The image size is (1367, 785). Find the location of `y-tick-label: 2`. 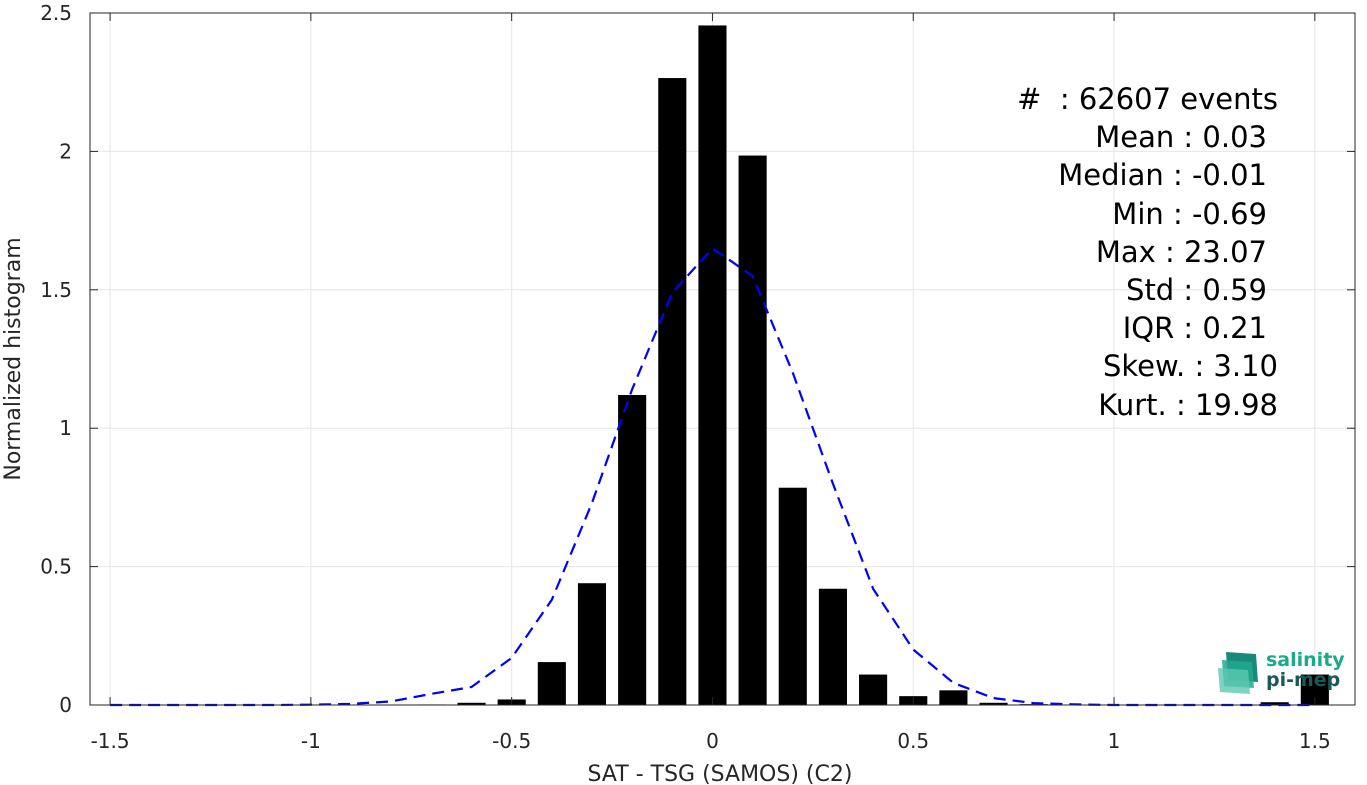

y-tick-label: 2 is located at coordinates (65, 151).